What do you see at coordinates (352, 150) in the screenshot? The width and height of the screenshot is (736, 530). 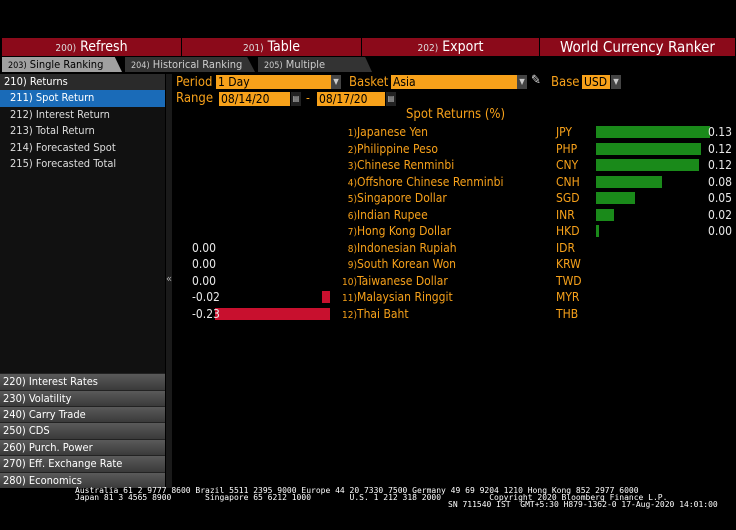 I see `rank: 2)` at bounding box center [352, 150].